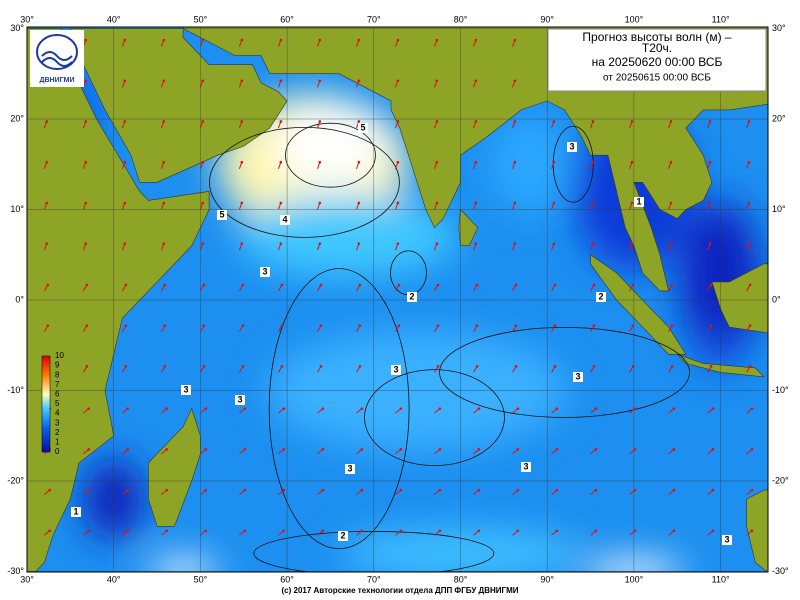  I want to click on colorbar-label: 10, so click(59, 355).